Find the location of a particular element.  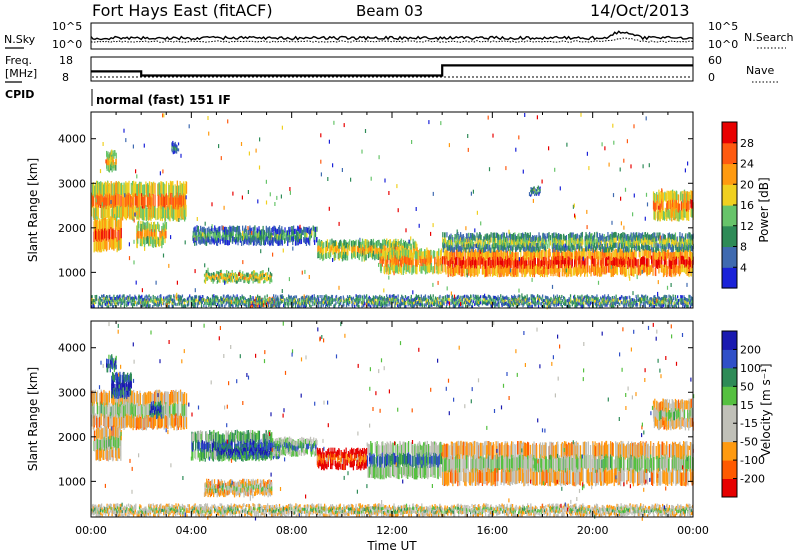

echo-band is located at coordinates (152, 234).